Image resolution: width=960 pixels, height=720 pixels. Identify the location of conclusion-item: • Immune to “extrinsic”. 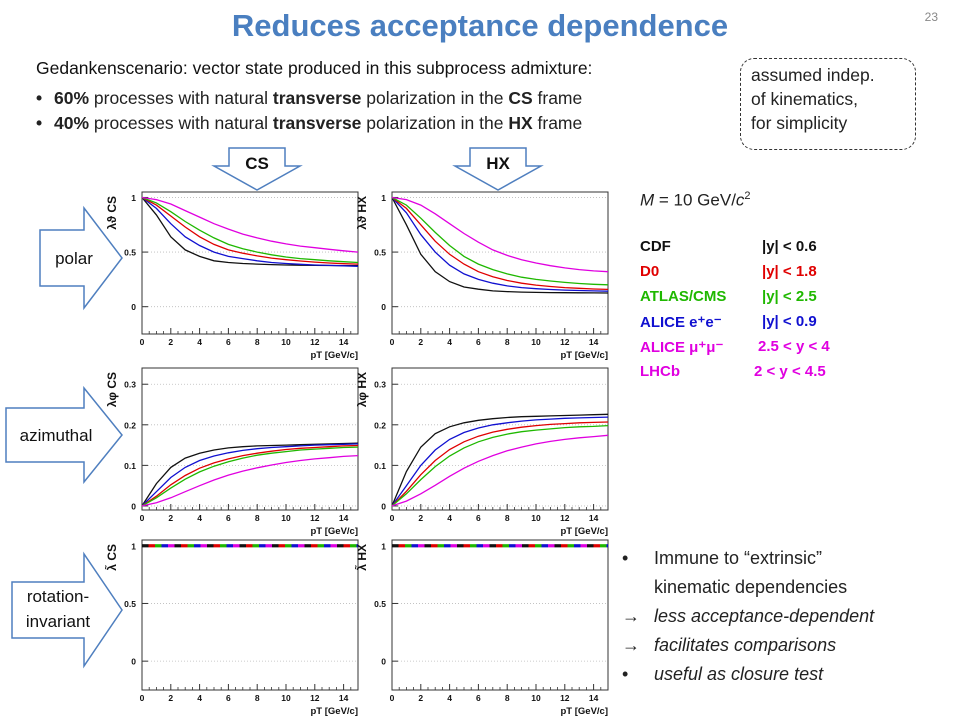
(748, 558).